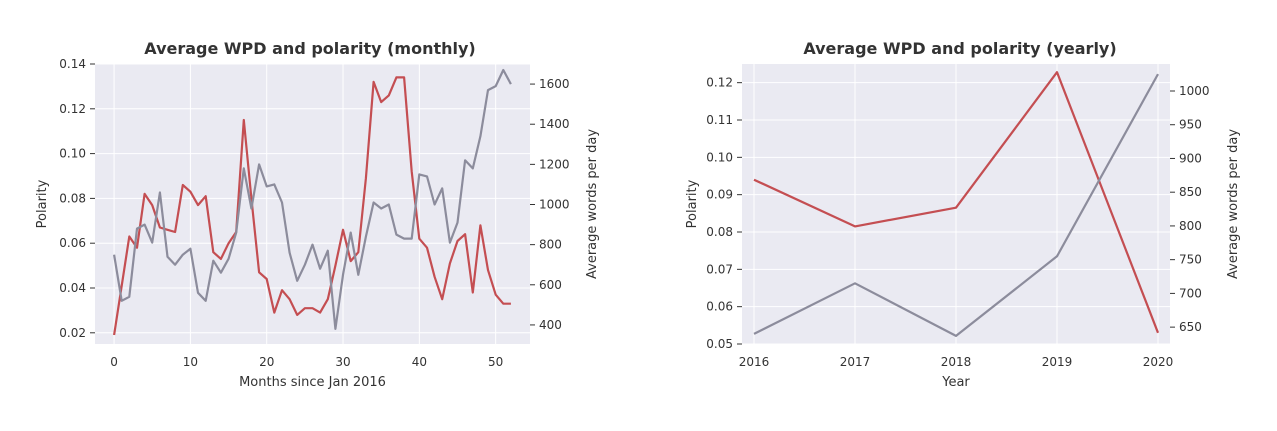 This screenshot has width=1277, height=431. Describe the element at coordinates (1190, 327) in the screenshot. I see `y2-tick-label: 650` at that location.